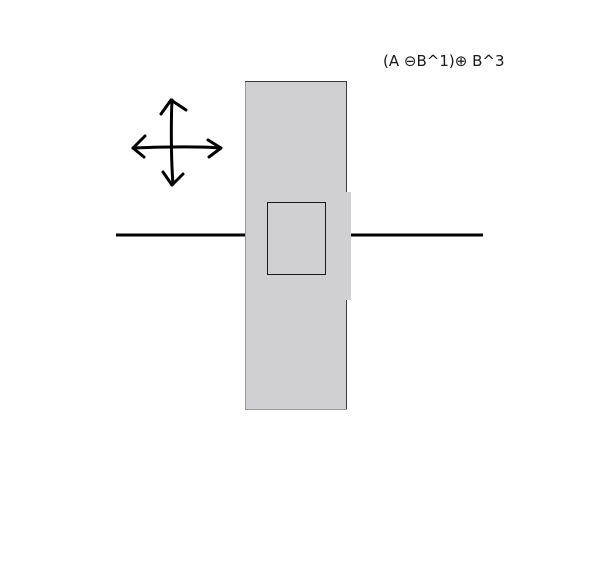 The width and height of the screenshot is (597, 561). What do you see at coordinates (348, 246) in the screenshot?
I see `gray-block-notch` at bounding box center [348, 246].